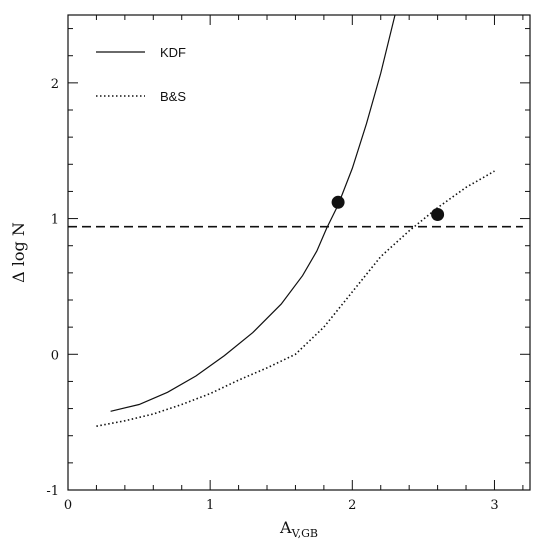 The width and height of the screenshot is (560, 545). What do you see at coordinates (388, 208) in the screenshot?
I see `markers` at bounding box center [388, 208].